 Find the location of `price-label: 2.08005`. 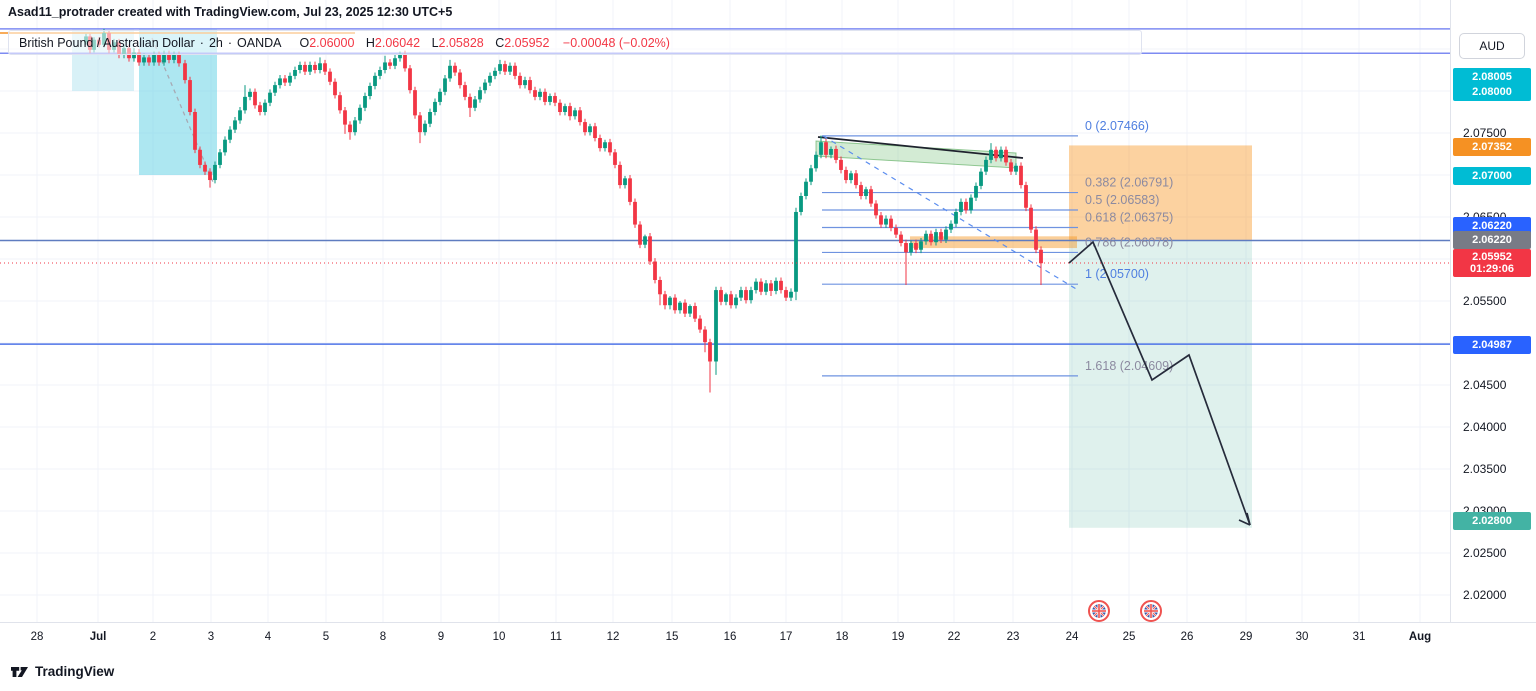

price-label: 2.08005 is located at coordinates (1492, 77).